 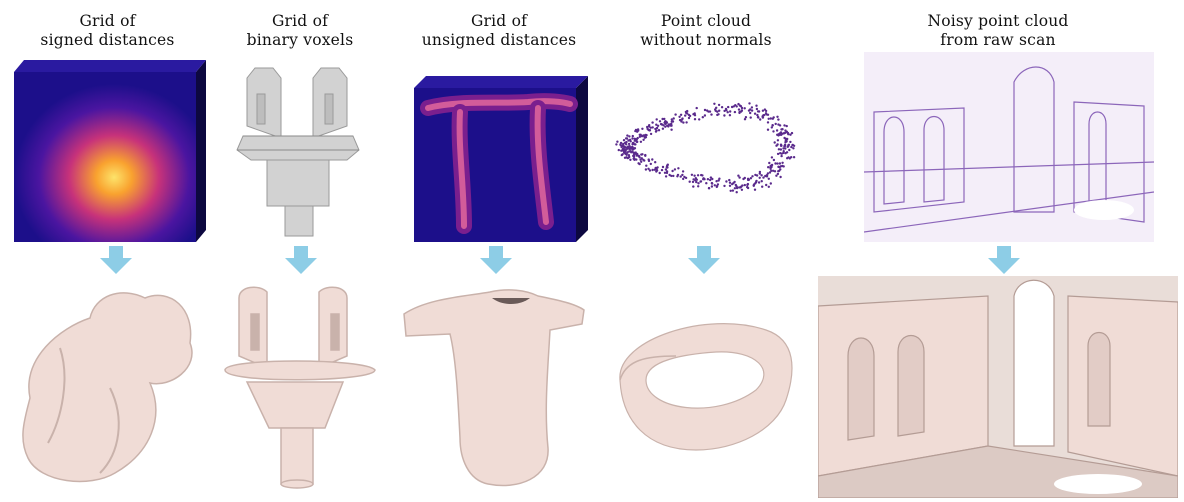 I want to click on point-cloud-image, so click(x=705, y=148).